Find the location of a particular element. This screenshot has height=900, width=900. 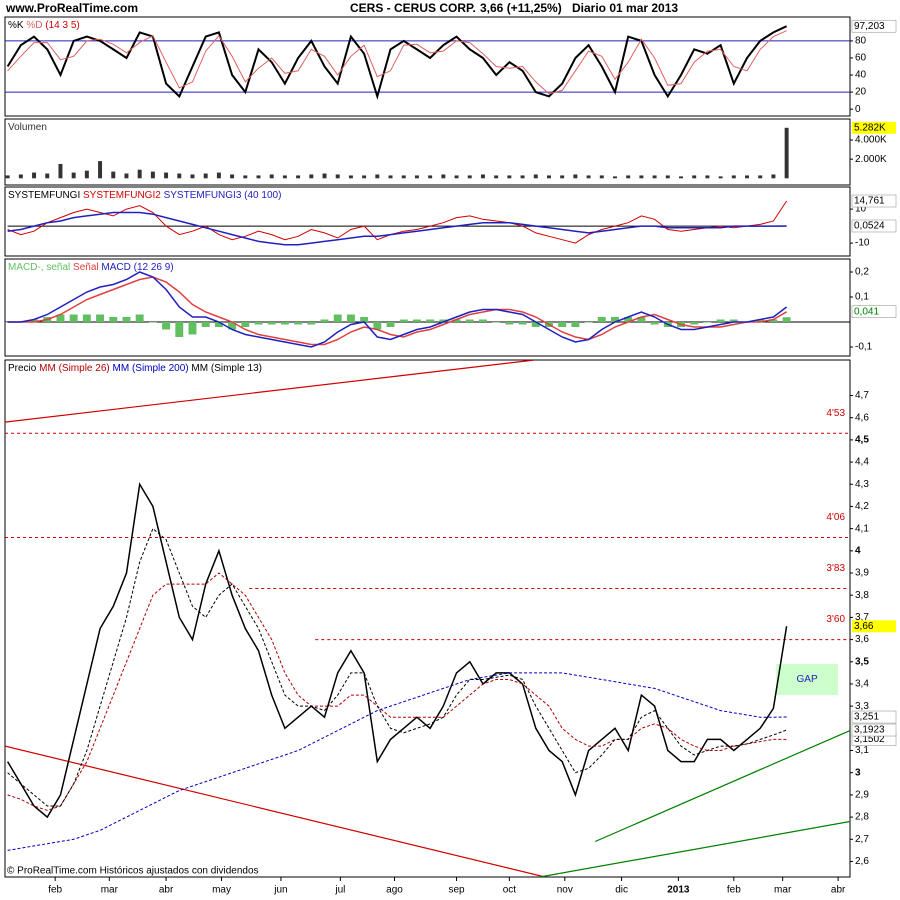

legend-entry: %D is located at coordinates (34, 25).